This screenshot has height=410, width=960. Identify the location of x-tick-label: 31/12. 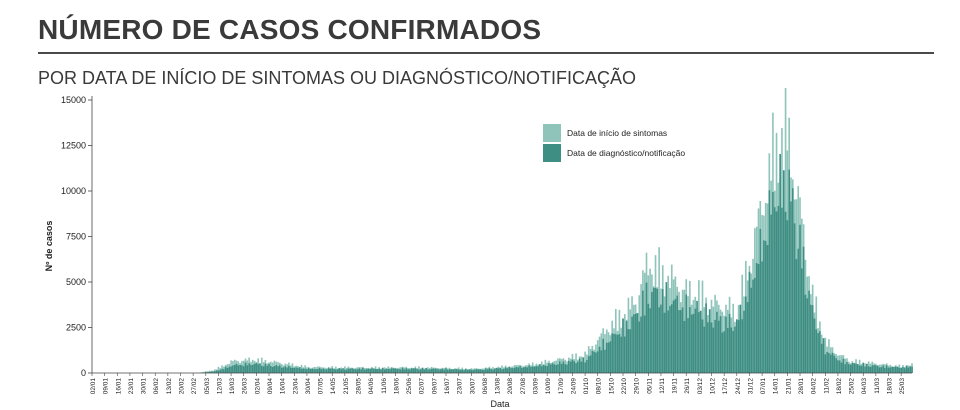
(750, 386).